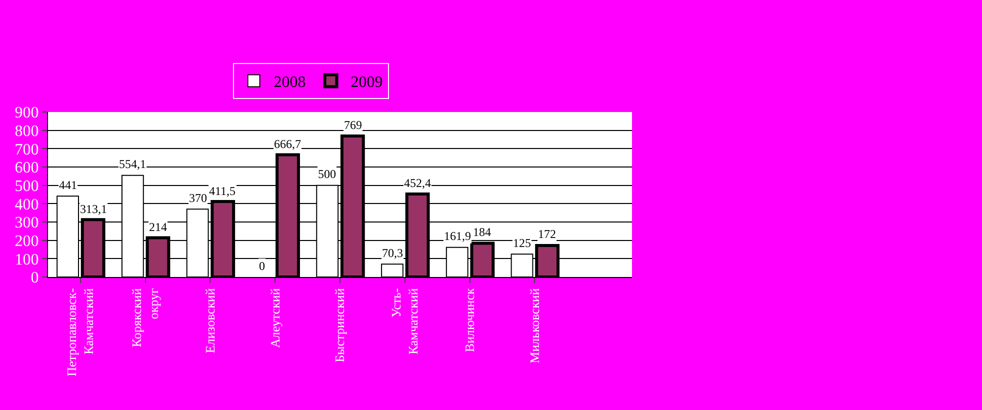 The image size is (982, 410). Describe the element at coordinates (26, 241) in the screenshot. I see `y-tick-label: 200` at that location.